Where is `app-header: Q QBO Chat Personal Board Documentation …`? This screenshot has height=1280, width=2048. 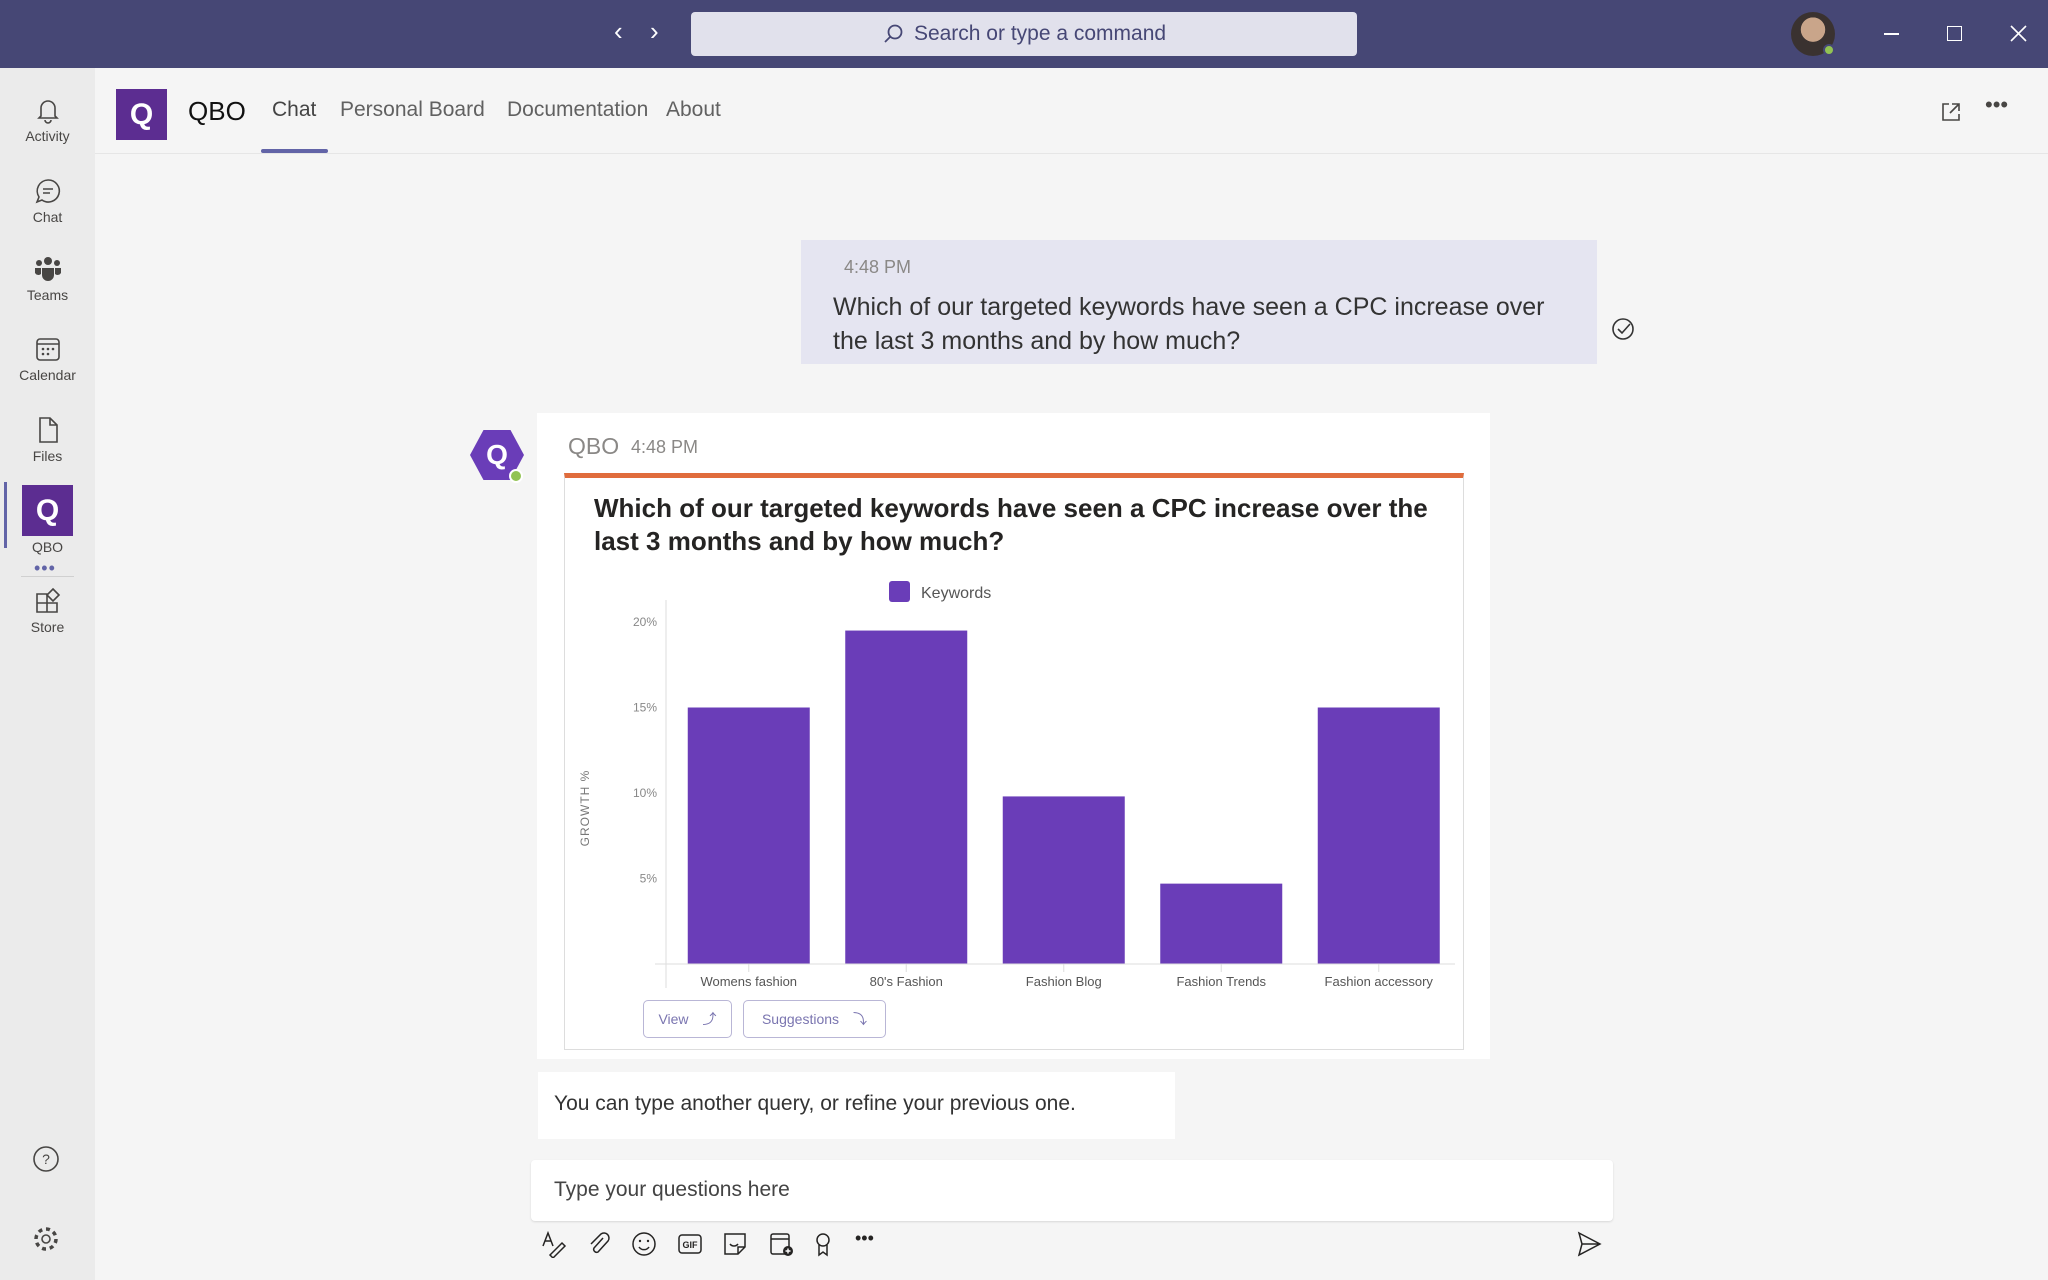
app-header: Q QBO Chat Personal Board Documentation … is located at coordinates (1071, 111).